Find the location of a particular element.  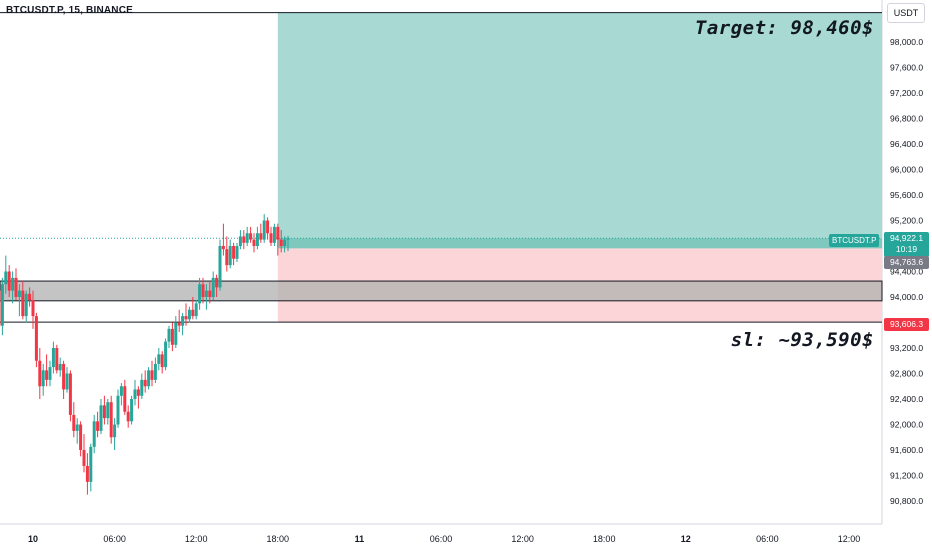

entry-price-tag: 94,763.6 is located at coordinates (906, 262).